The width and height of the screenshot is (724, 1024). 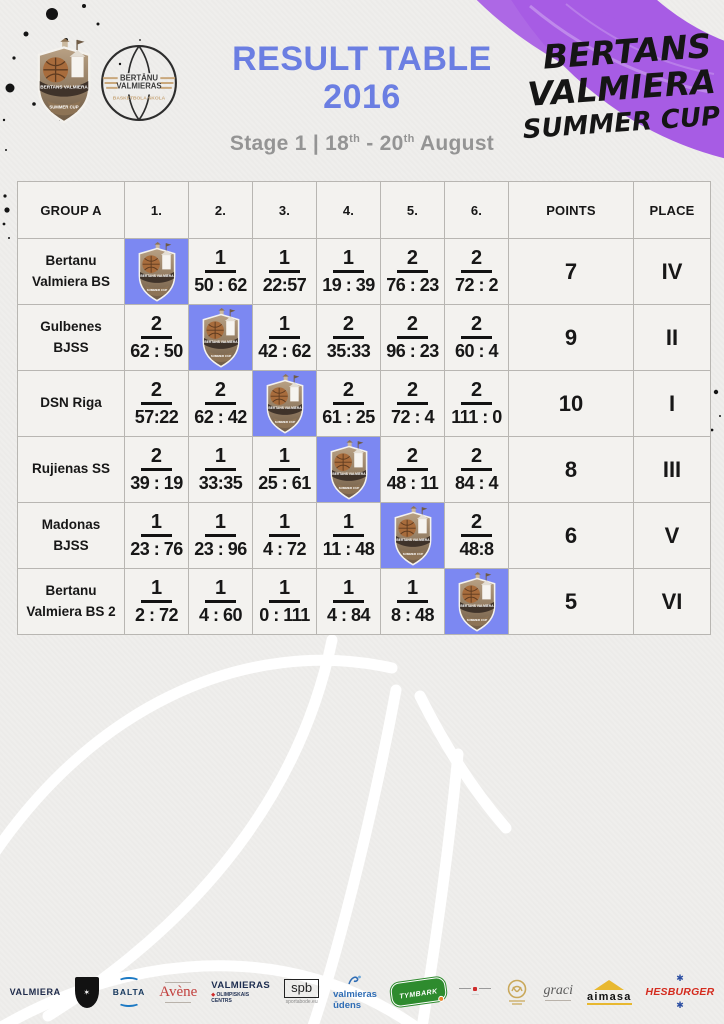 I want to click on column-header-3: 3., so click(x=284, y=210).